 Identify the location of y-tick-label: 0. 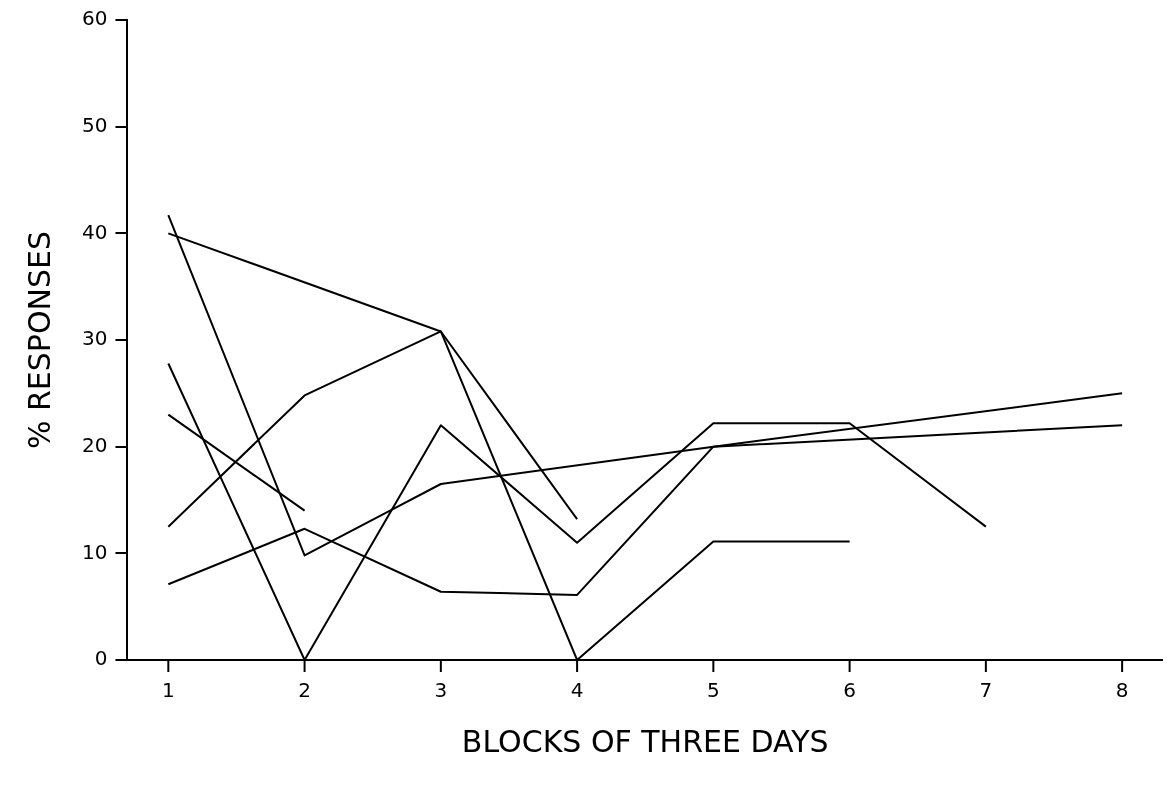
(101, 658).